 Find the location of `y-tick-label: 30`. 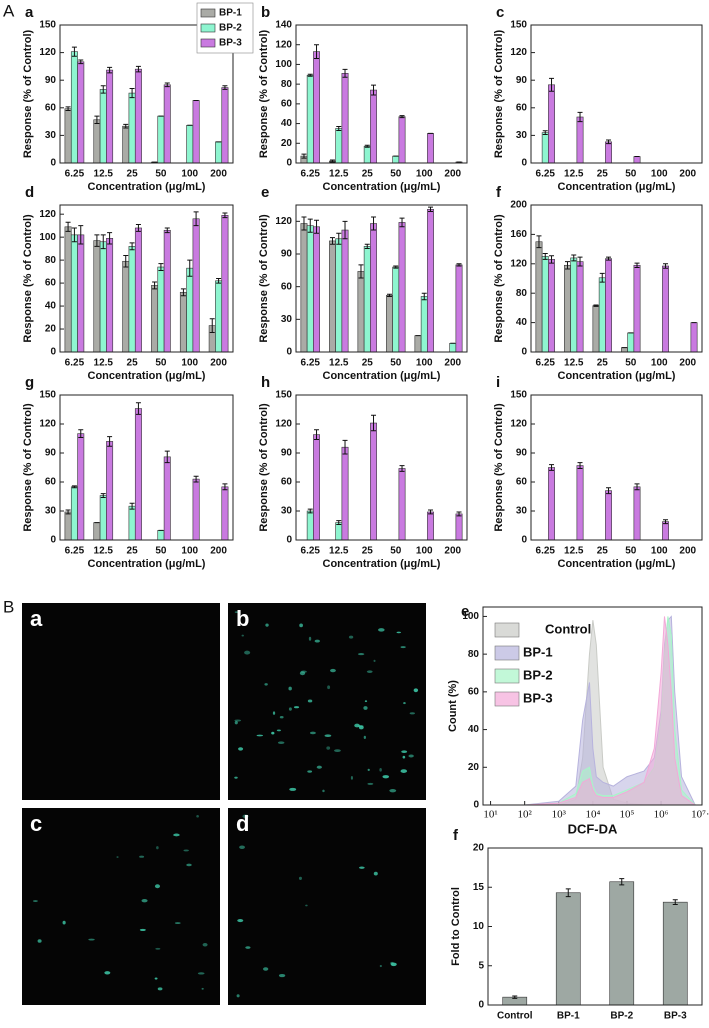

y-tick-label: 30 is located at coordinates (51, 511).